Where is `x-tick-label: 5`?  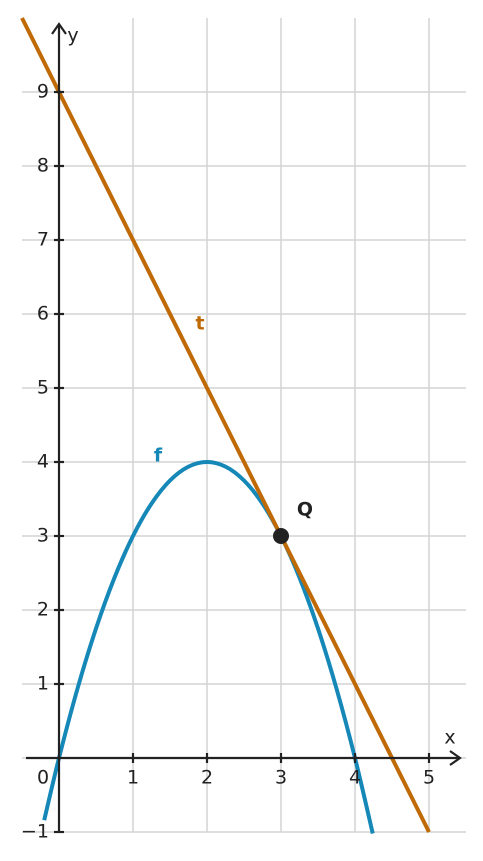 x-tick-label: 5 is located at coordinates (429, 778).